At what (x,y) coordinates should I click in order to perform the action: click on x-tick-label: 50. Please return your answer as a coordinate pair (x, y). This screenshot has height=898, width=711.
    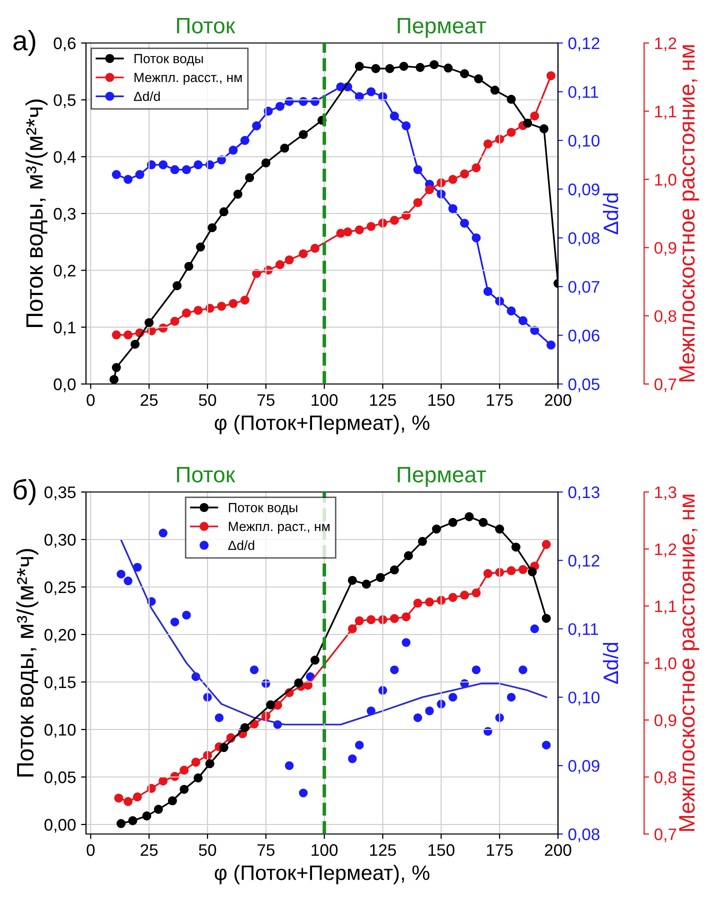
    Looking at the image, I should click on (207, 400).